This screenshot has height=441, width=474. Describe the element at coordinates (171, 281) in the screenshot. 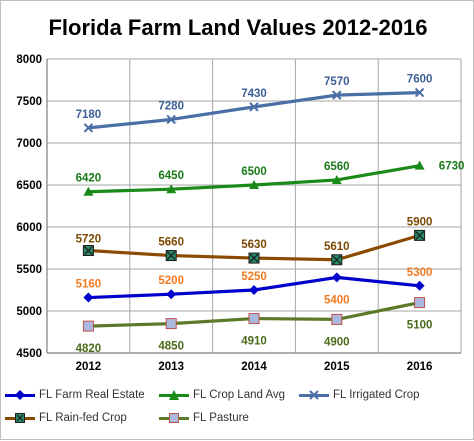

I see `data-label: 5200` at that location.